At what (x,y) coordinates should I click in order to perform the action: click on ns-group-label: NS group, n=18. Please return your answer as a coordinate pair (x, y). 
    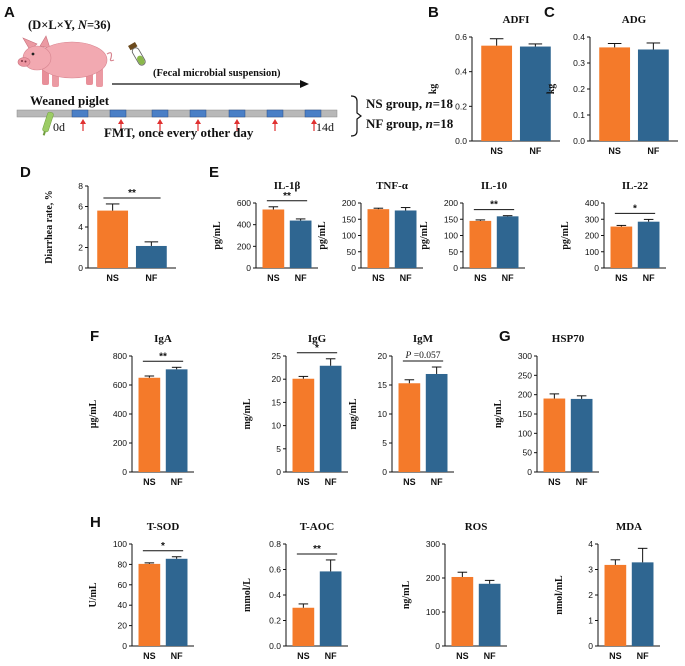
    Looking at the image, I should click on (410, 103).